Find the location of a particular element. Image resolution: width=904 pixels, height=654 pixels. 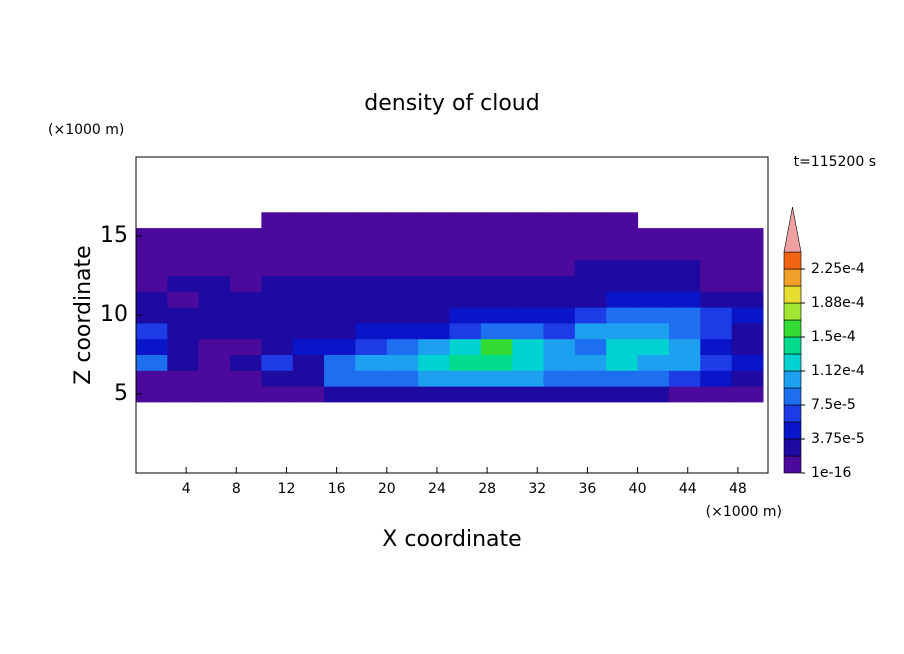

y-tick-label: 10 is located at coordinates (114, 314).